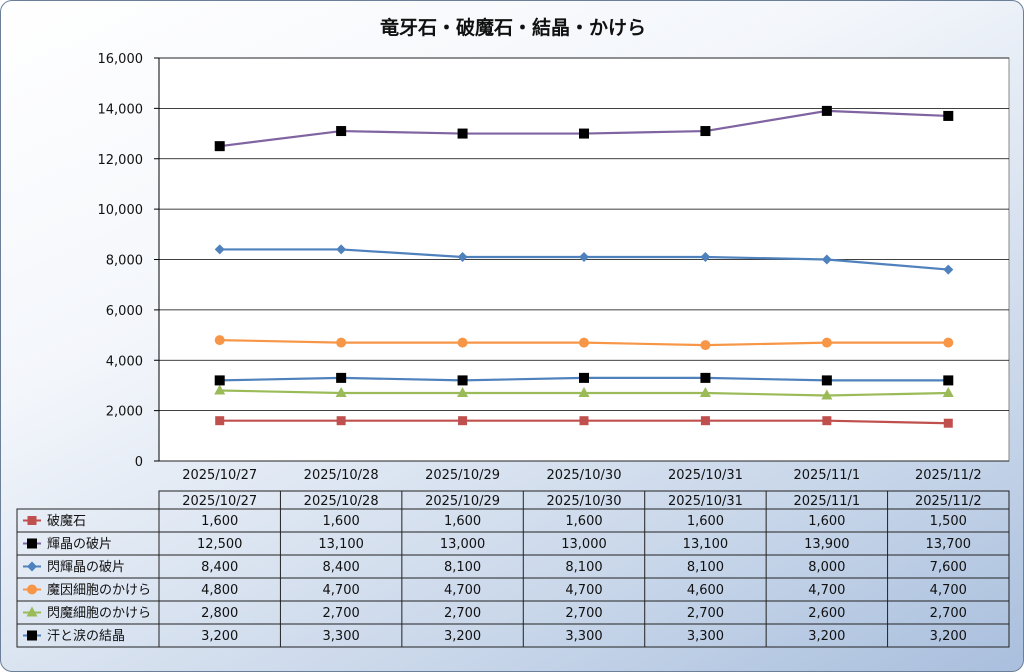 The image size is (1024, 672). What do you see at coordinates (139, 462) in the screenshot?
I see `y-tick-label: 0` at bounding box center [139, 462].